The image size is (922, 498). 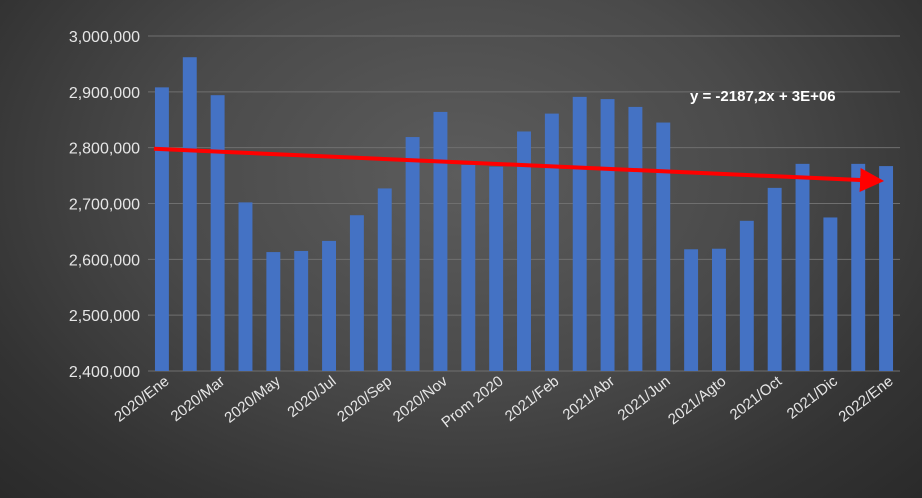 What do you see at coordinates (104, 260) in the screenshot?
I see `y-tick-label: 2,600,000` at bounding box center [104, 260].